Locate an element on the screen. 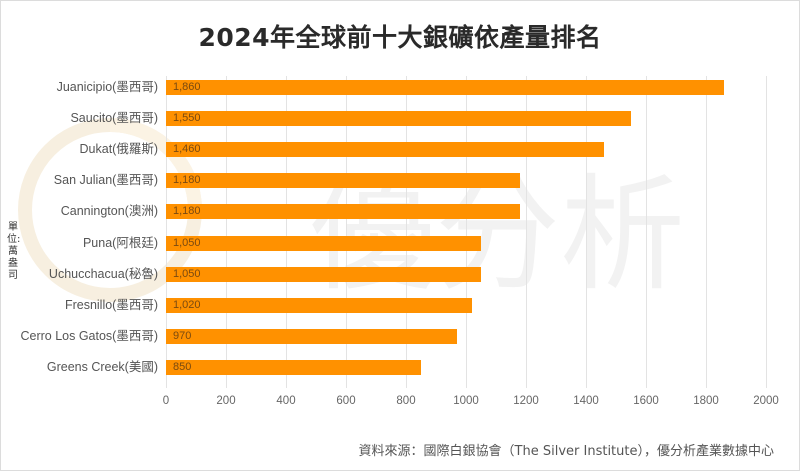  x-tick-label: 1600 is located at coordinates (646, 401).